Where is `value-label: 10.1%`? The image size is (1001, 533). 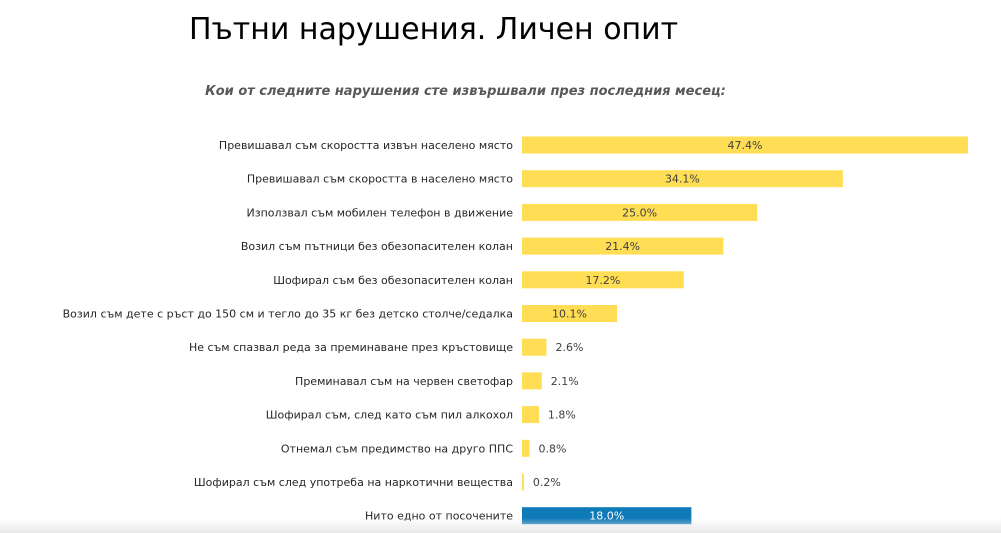
value-label: 10.1% is located at coordinates (569, 314).